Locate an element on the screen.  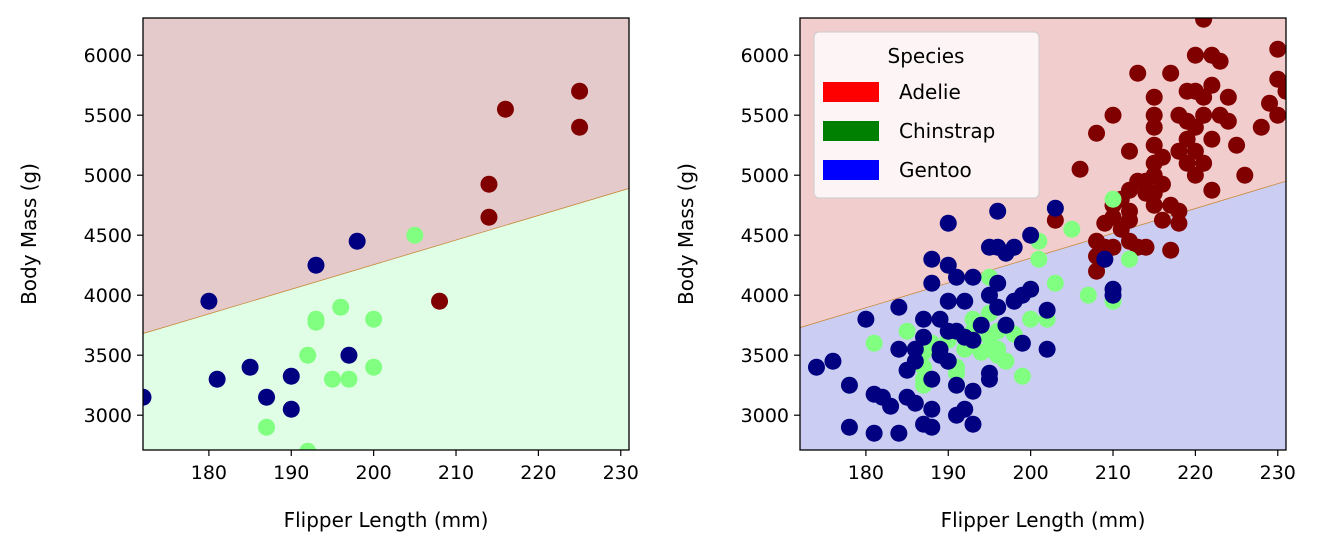
y-tick-label: 3500 is located at coordinates (108, 356).